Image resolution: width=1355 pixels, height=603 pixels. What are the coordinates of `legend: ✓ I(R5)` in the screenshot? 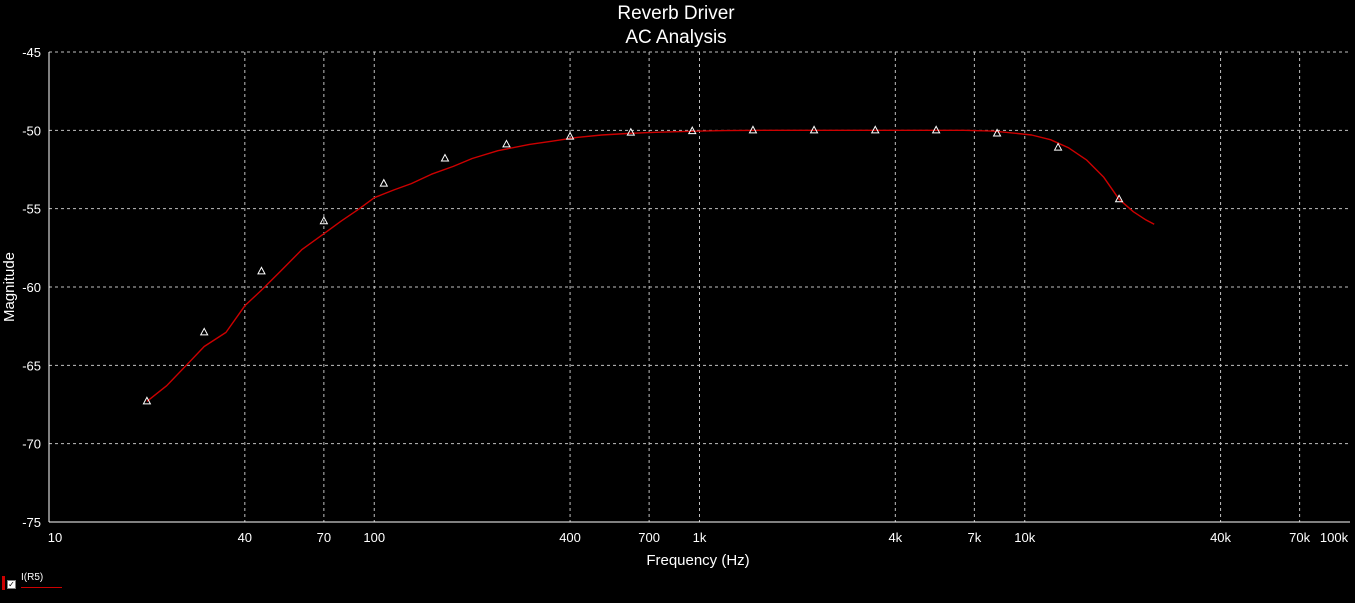 It's located at (32, 583).